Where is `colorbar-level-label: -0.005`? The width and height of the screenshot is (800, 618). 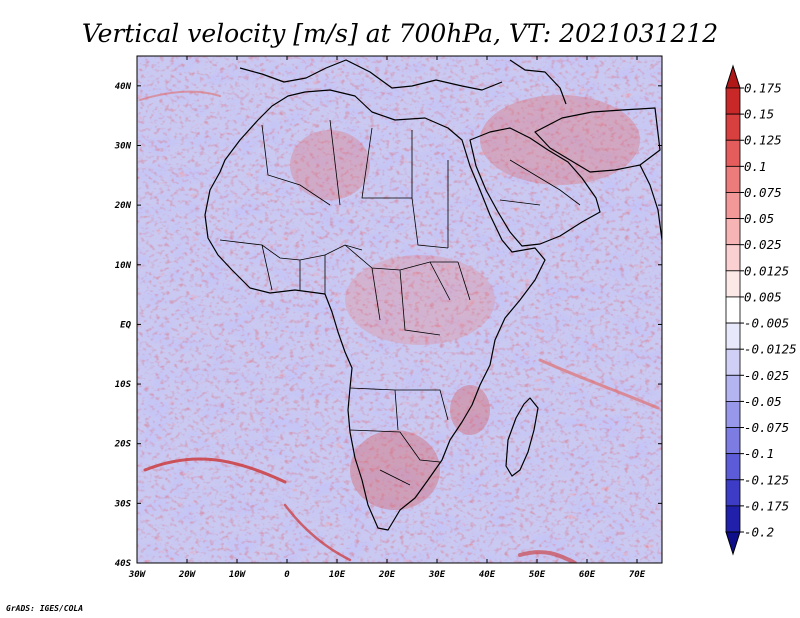 colorbar-level-label: -0.005 is located at coordinates (766, 323).